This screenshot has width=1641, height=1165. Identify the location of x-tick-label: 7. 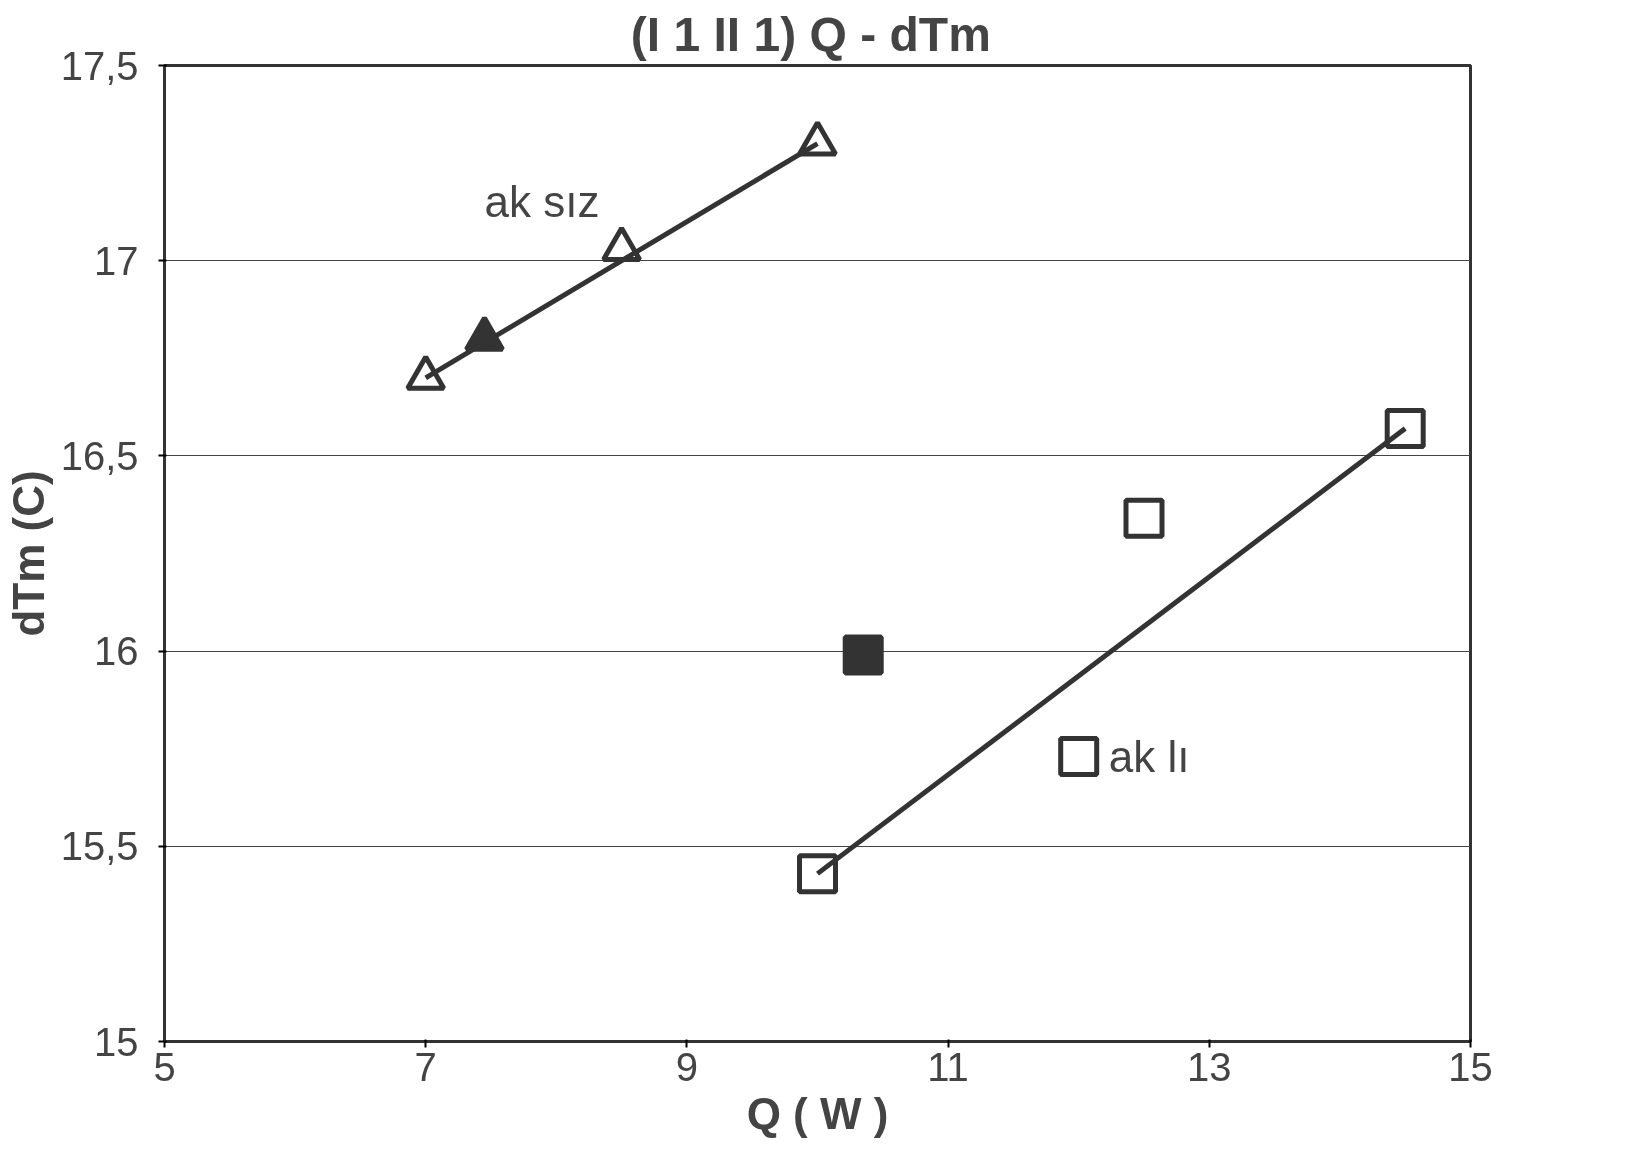
(425, 1066).